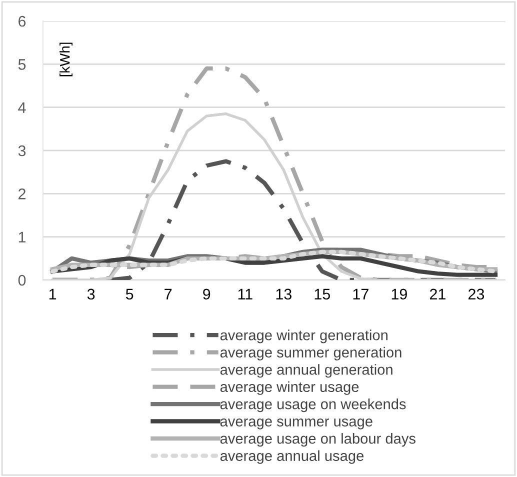 The width and height of the screenshot is (517, 477). What do you see at coordinates (66, 59) in the screenshot?
I see `y-axis-title: [kWh]` at bounding box center [66, 59].